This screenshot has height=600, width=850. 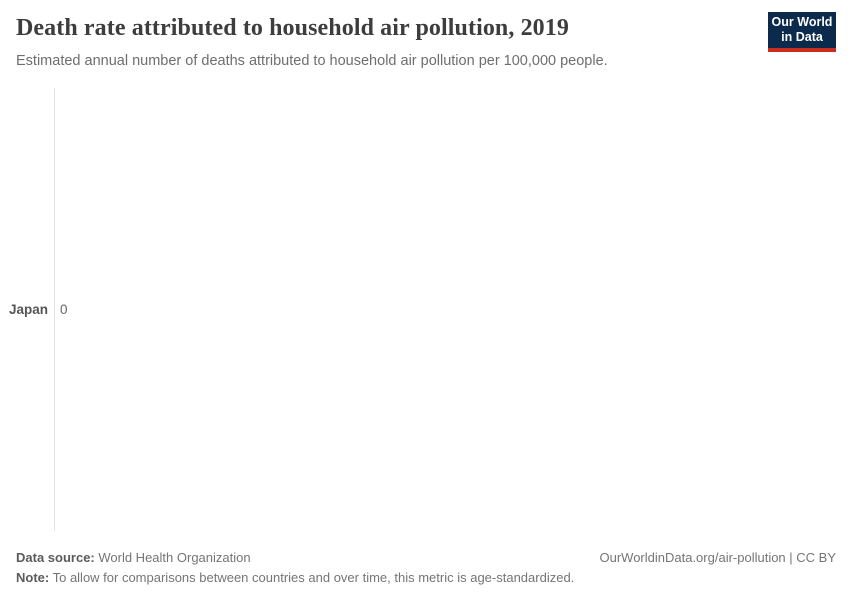 What do you see at coordinates (64, 309) in the screenshot?
I see `bar-value-label: 0` at bounding box center [64, 309].